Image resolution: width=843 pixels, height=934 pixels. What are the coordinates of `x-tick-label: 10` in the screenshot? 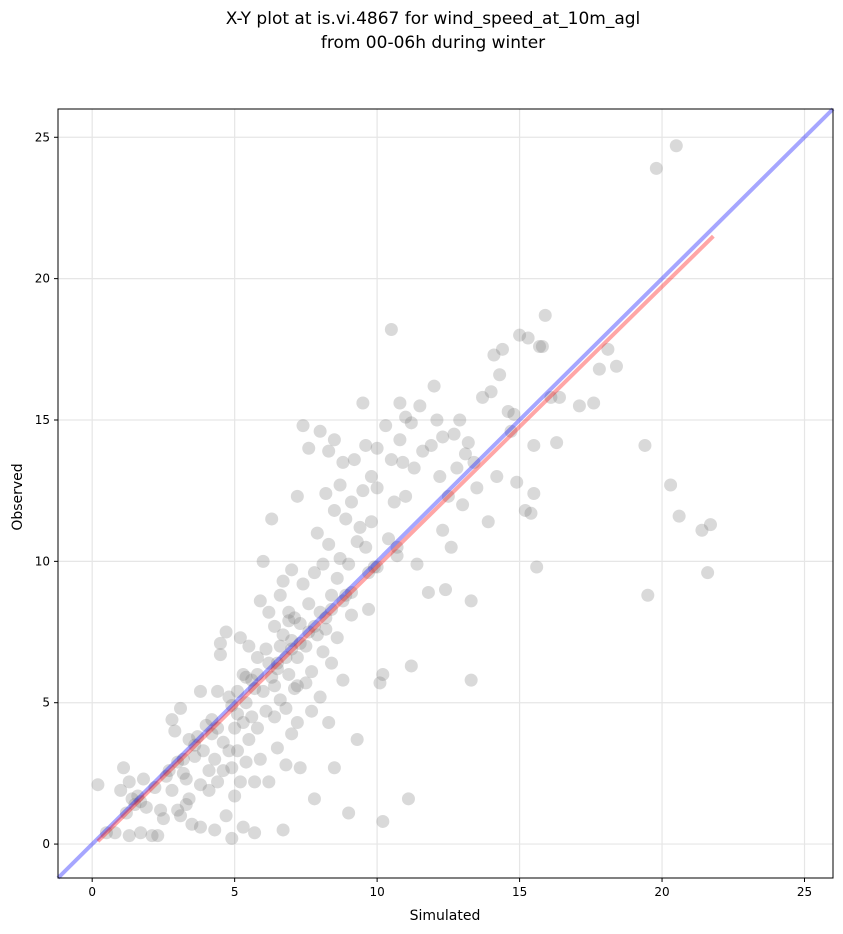 It's located at (376, 892).